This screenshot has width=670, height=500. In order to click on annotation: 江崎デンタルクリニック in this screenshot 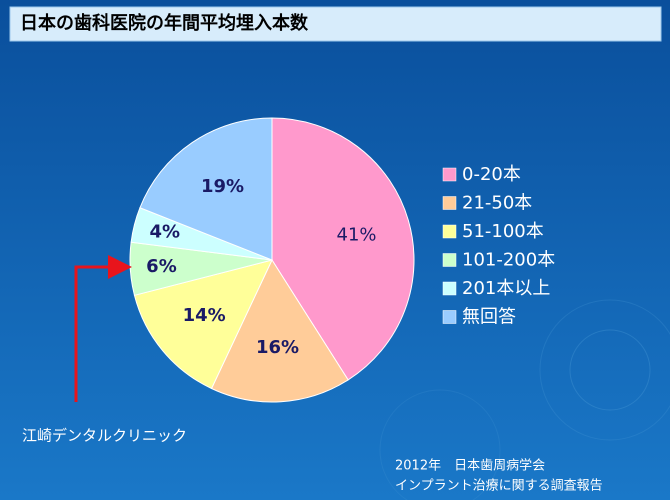, I will do `click(104, 436)`.